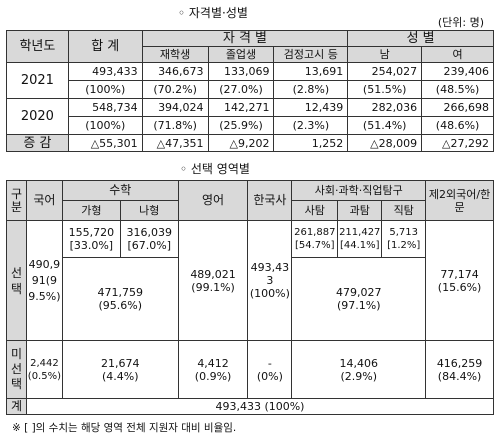 The image size is (500, 439). I want to click on exploration-total-value: 479,027, so click(358, 292).